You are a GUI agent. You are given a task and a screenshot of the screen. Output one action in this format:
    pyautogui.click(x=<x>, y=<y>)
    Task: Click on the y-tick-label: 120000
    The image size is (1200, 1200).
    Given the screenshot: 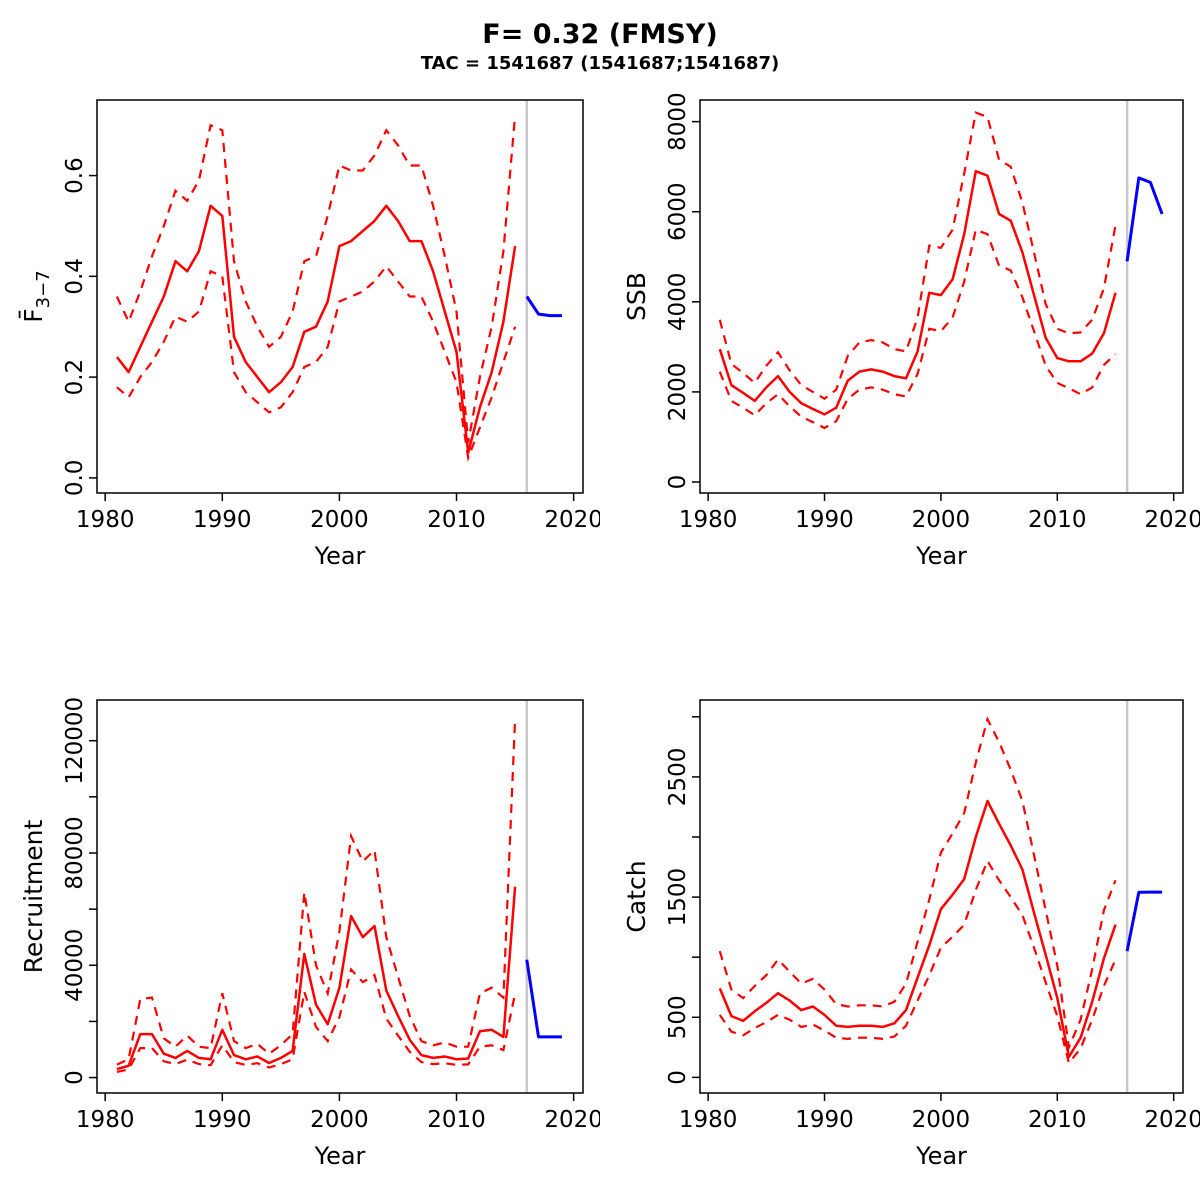 What is the action you would take?
    pyautogui.click(x=75, y=741)
    